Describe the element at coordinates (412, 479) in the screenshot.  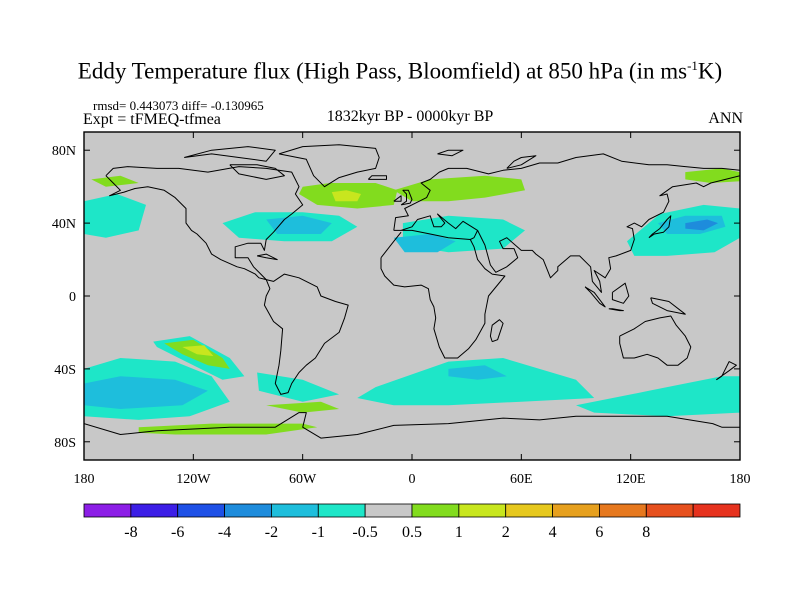
I see `x-tick-label-3: 0` at that location.